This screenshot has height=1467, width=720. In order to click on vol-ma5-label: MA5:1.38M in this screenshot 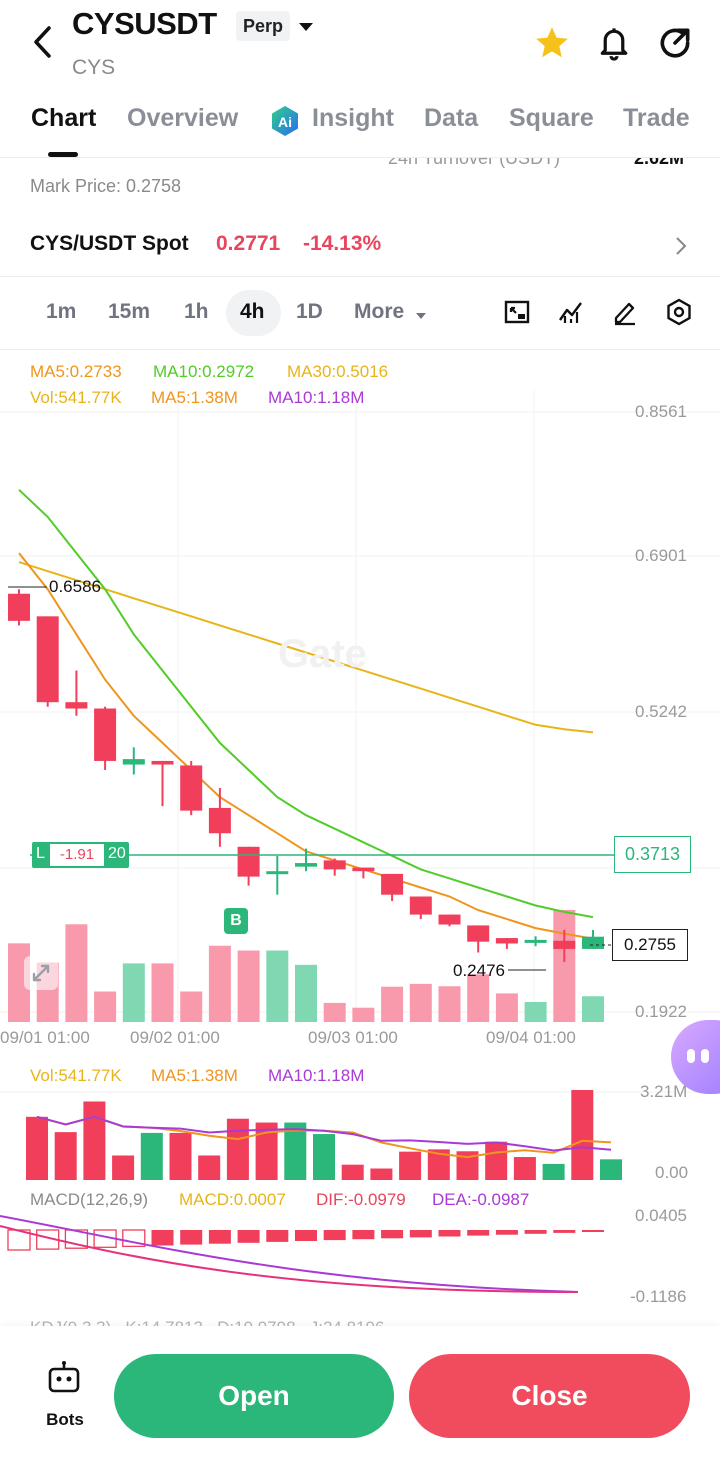, I will do `click(194, 397)`.